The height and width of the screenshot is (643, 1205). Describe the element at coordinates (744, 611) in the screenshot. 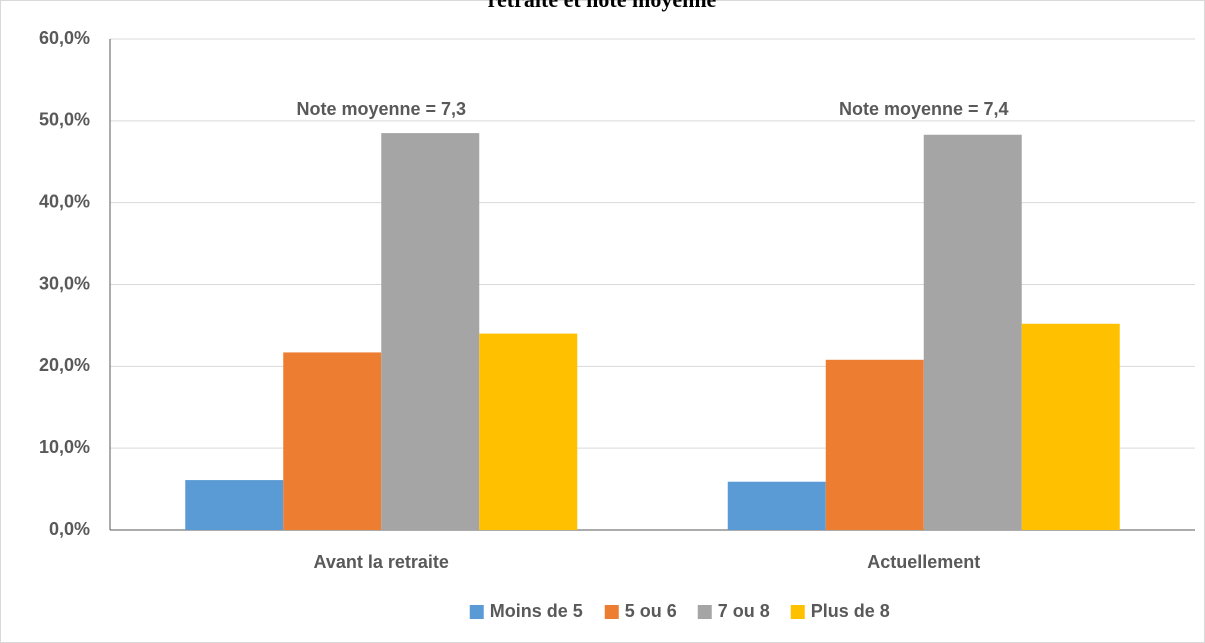

I see `legend-label: 7 ou 8` at that location.